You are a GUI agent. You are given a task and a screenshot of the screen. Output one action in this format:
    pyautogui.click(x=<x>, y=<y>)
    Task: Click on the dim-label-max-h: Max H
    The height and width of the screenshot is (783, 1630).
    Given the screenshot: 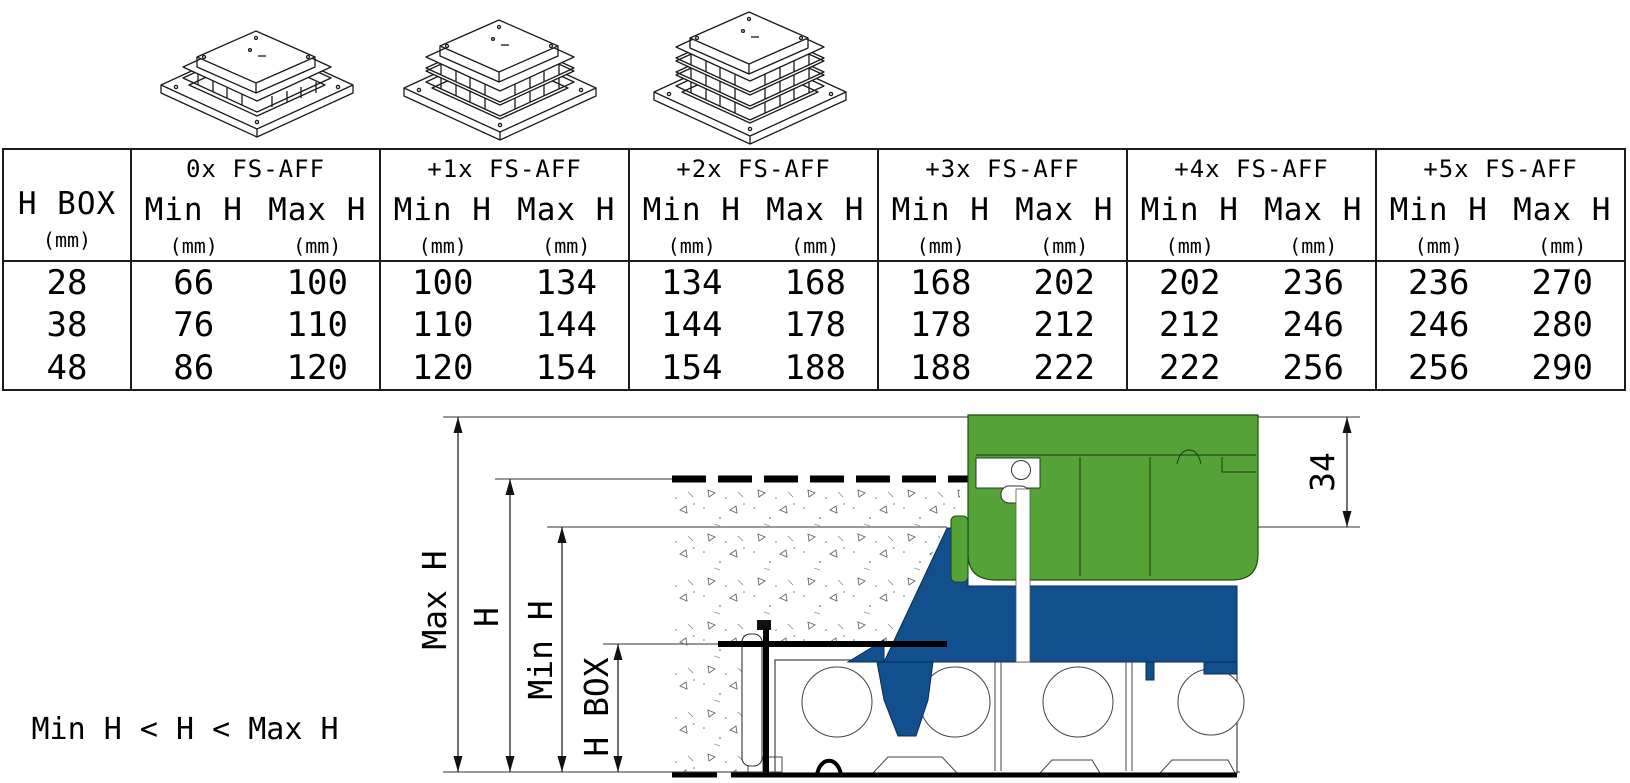 What is the action you would take?
    pyautogui.click(x=437, y=599)
    